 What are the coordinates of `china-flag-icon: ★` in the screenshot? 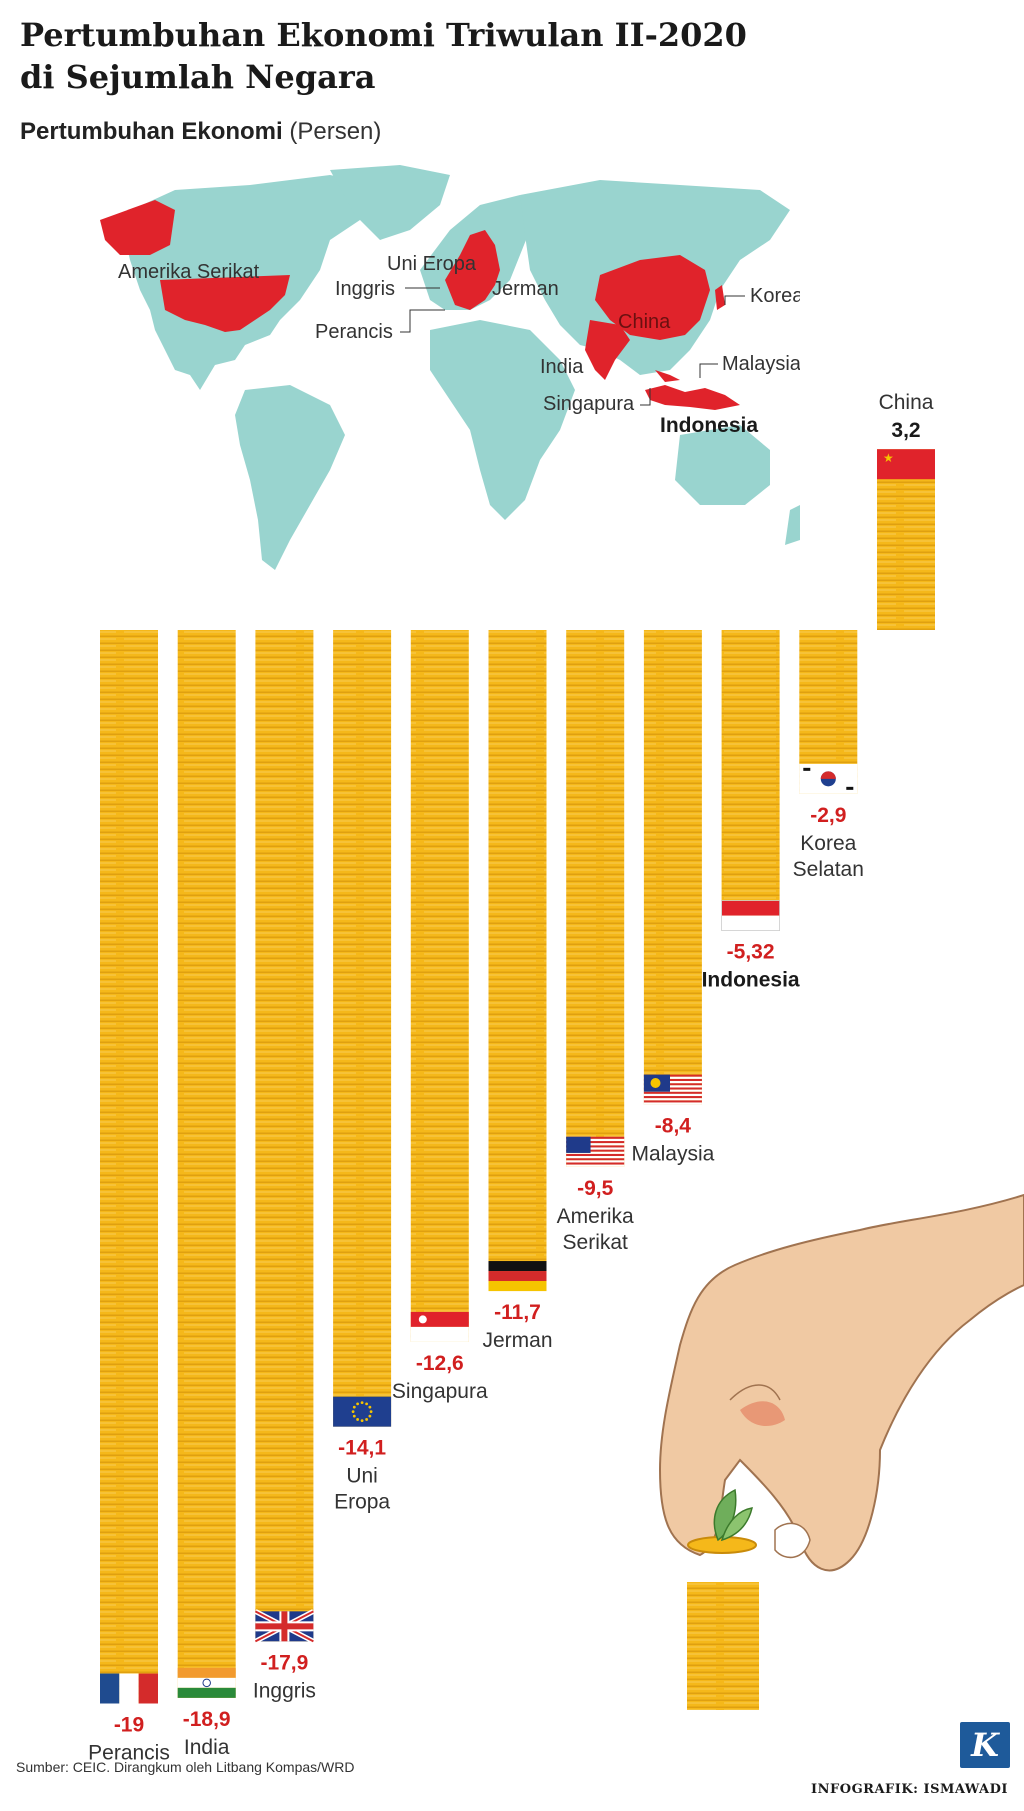 It's located at (906, 464).